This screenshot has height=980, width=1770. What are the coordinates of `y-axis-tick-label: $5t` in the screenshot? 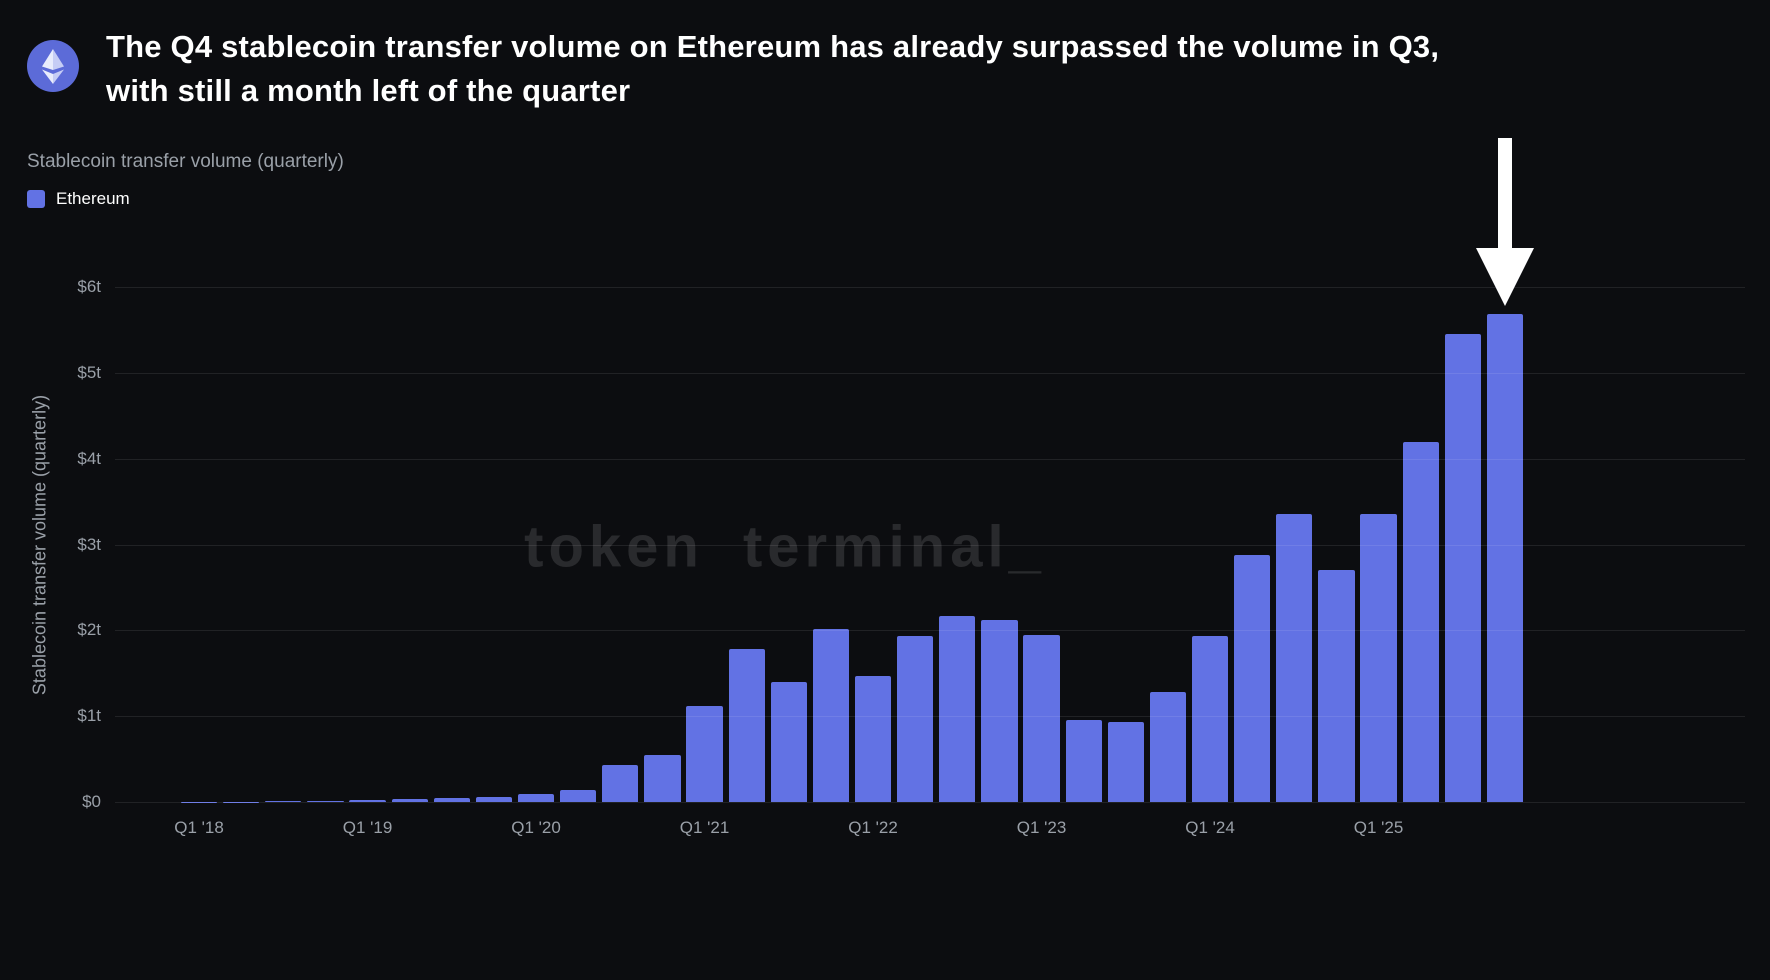 It's located at (89, 372).